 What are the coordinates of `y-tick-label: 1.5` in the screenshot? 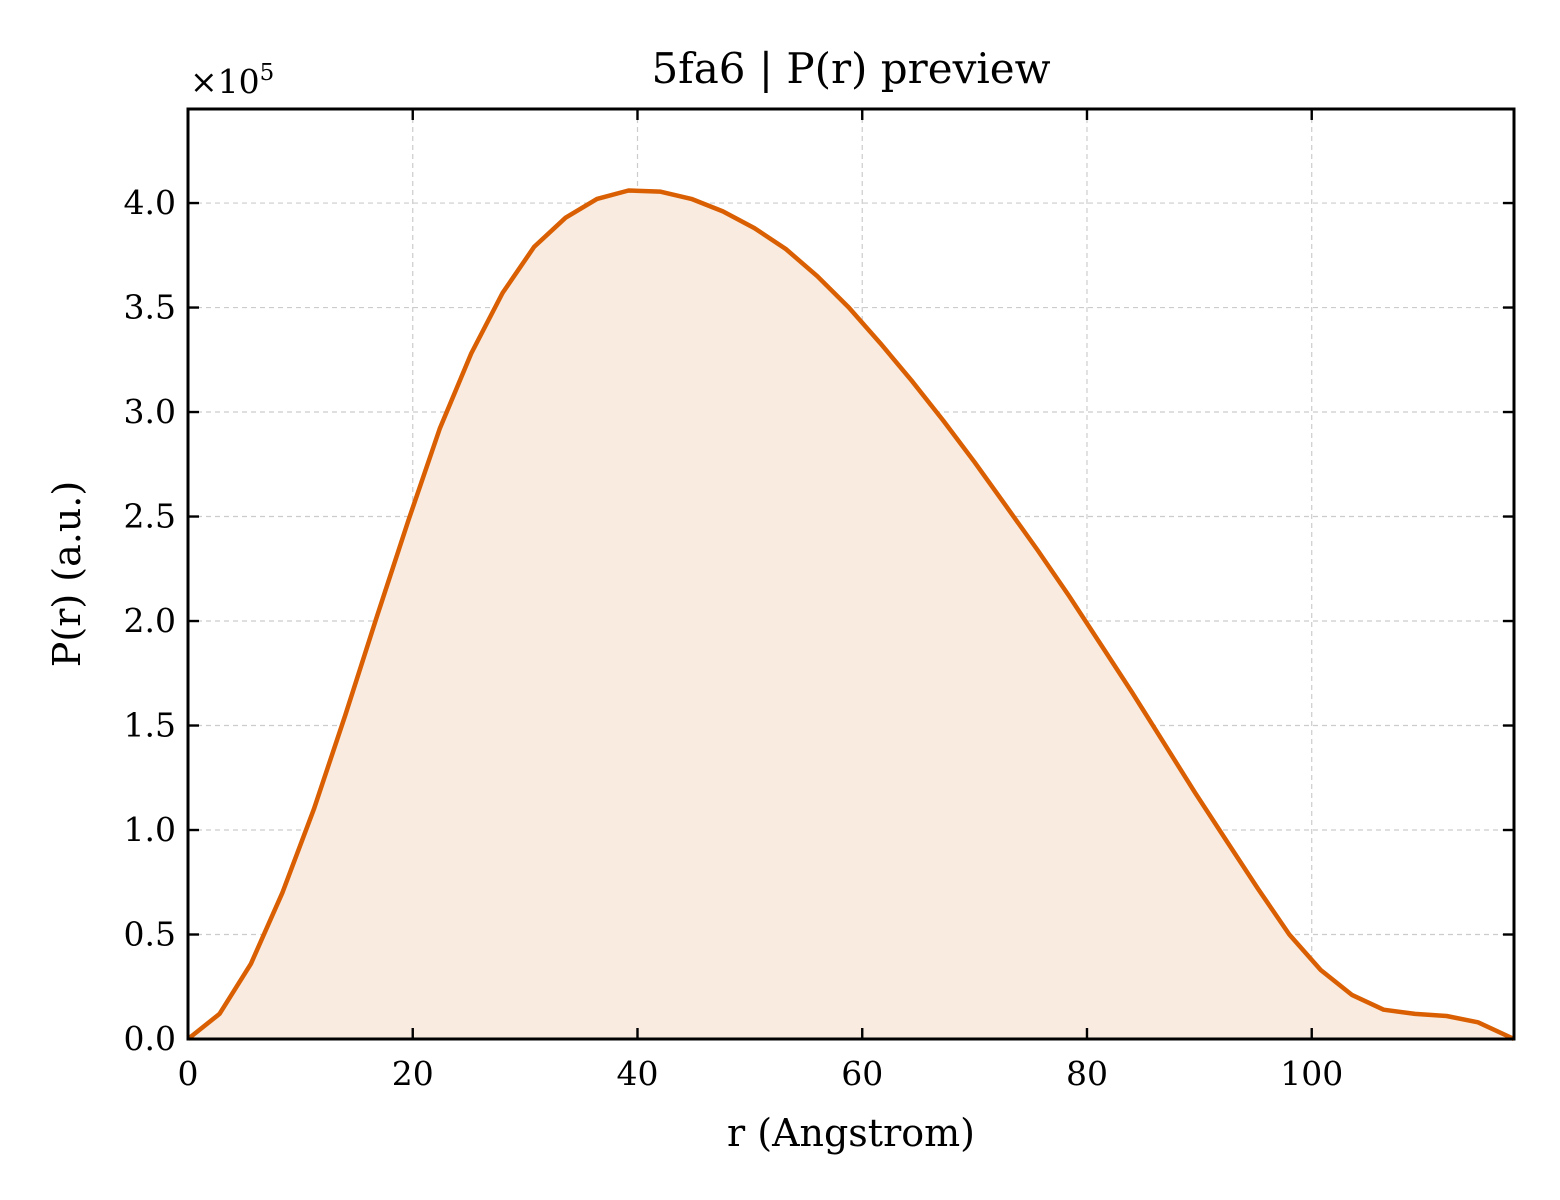 It's located at (150, 725).